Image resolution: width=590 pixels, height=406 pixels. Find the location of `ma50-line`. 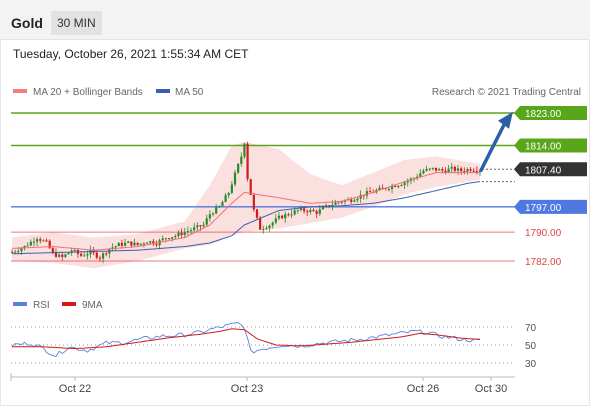

ma50-line is located at coordinates (246, 218).